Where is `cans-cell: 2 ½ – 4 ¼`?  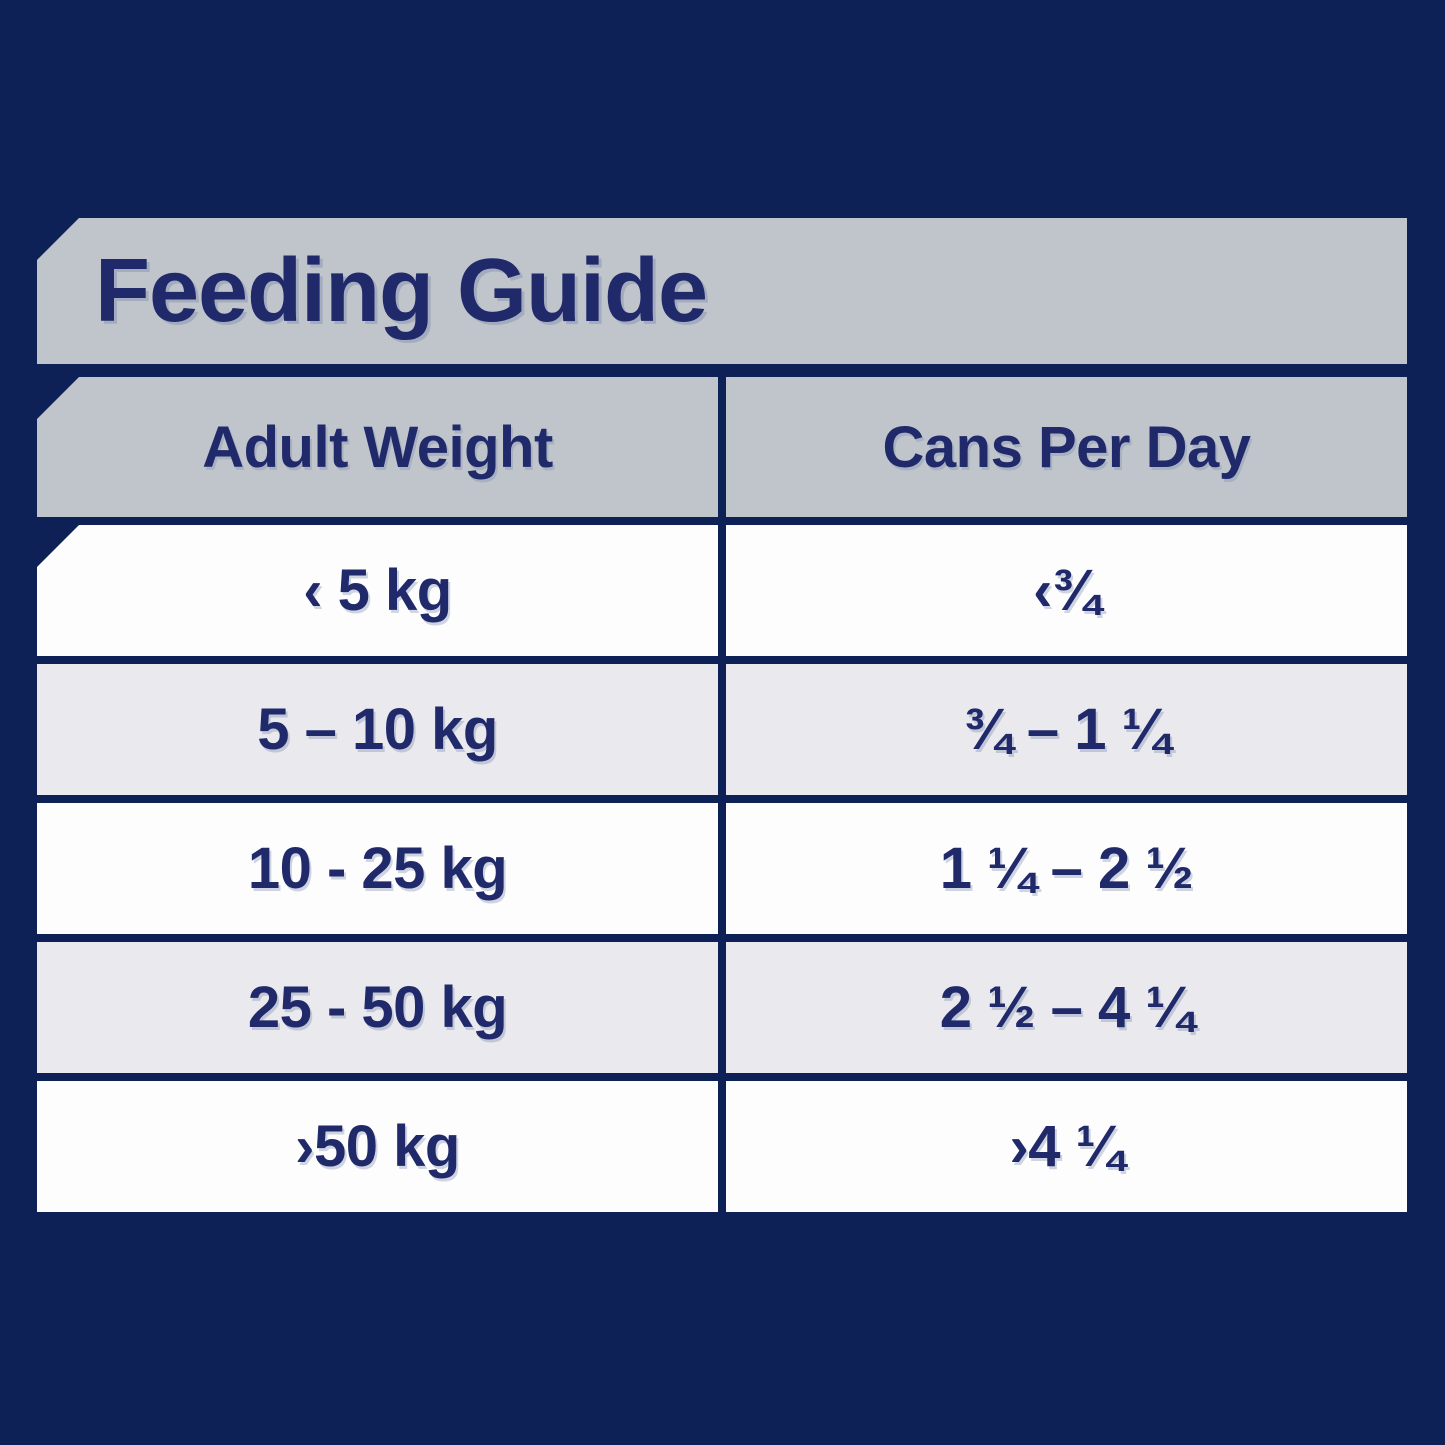
cans-cell: 2 ½ – 4 ¼ is located at coordinates (1066, 1007).